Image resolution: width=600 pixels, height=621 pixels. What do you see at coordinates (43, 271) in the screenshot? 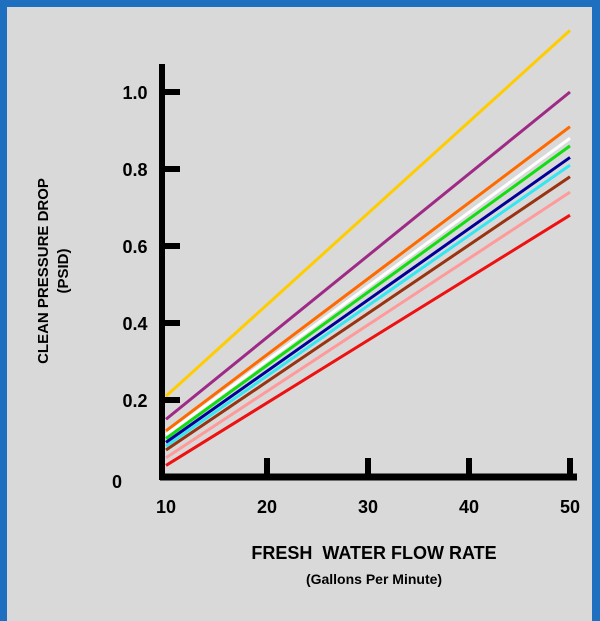
I see `y-axis-title: CLEAN PRESSURE DROP` at bounding box center [43, 271].